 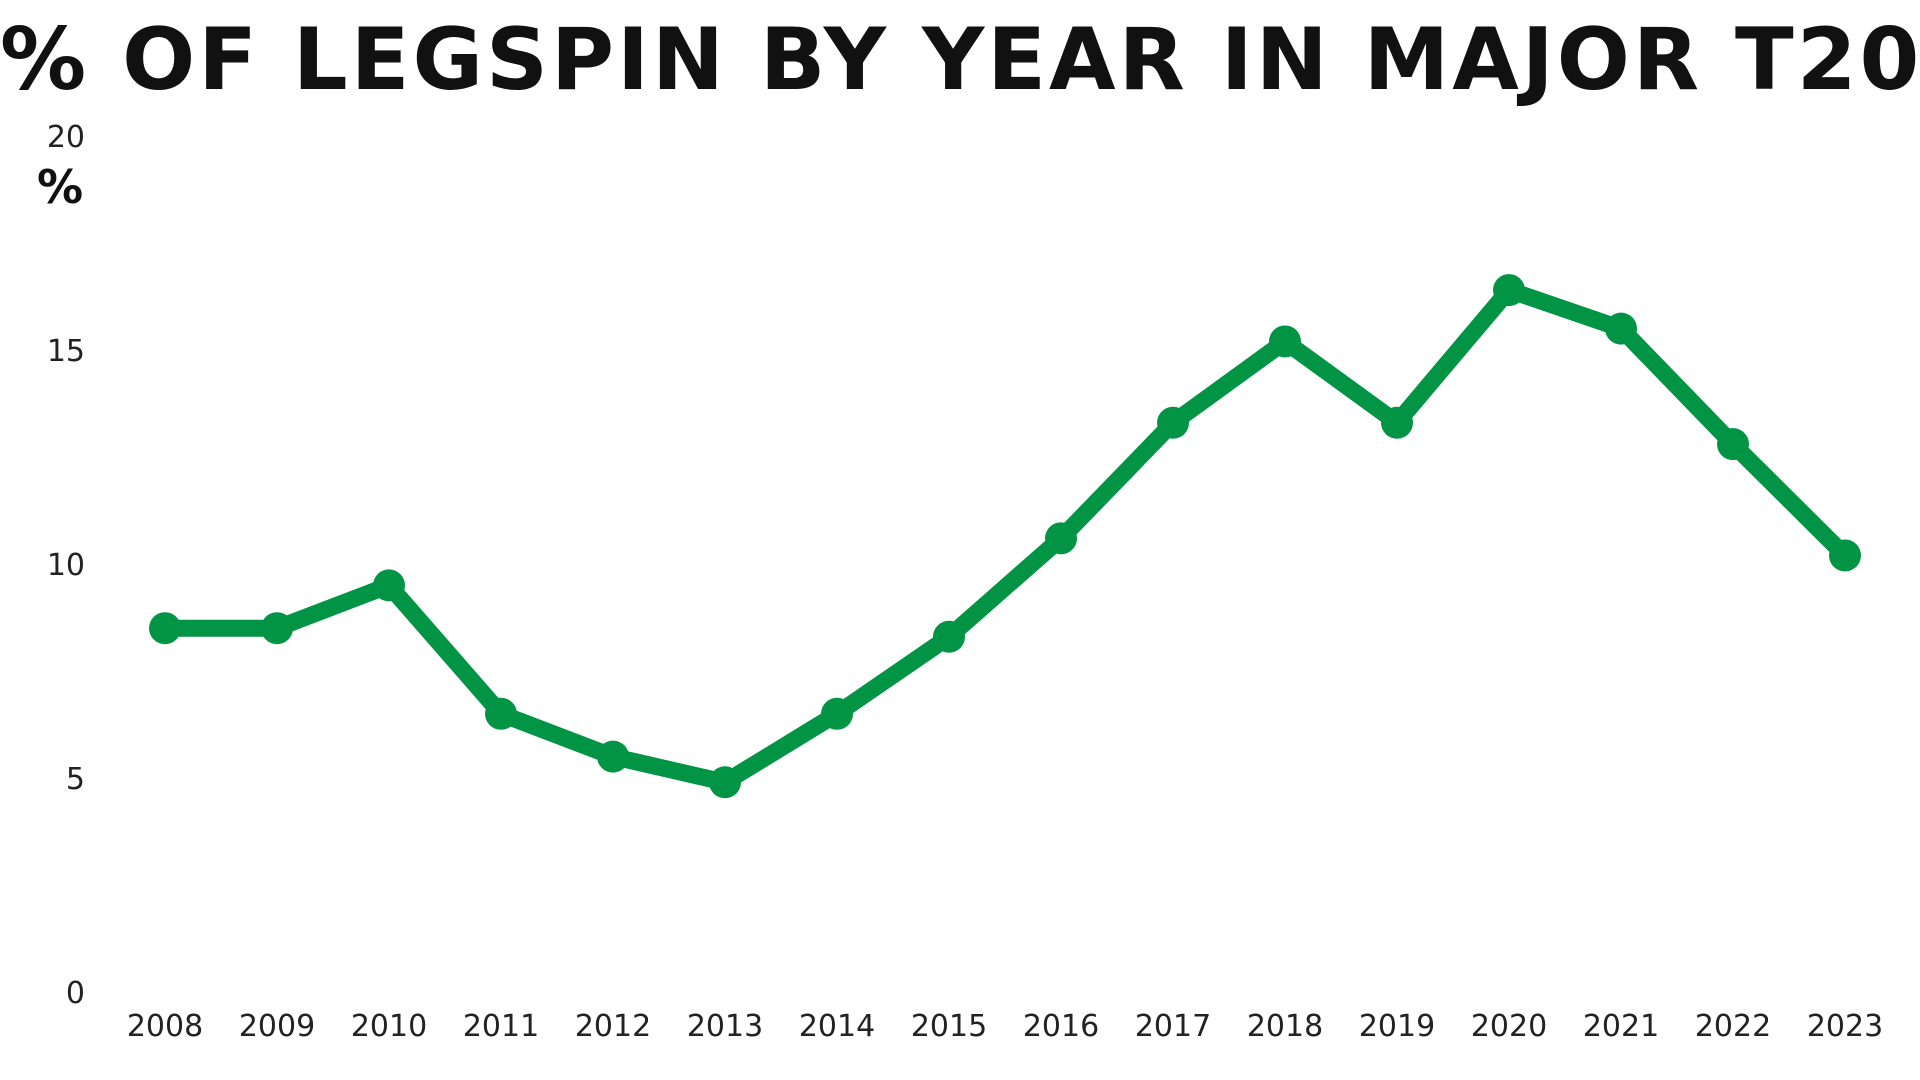 What do you see at coordinates (1509, 1026) in the screenshot?
I see `x-tick-label: 2020` at bounding box center [1509, 1026].